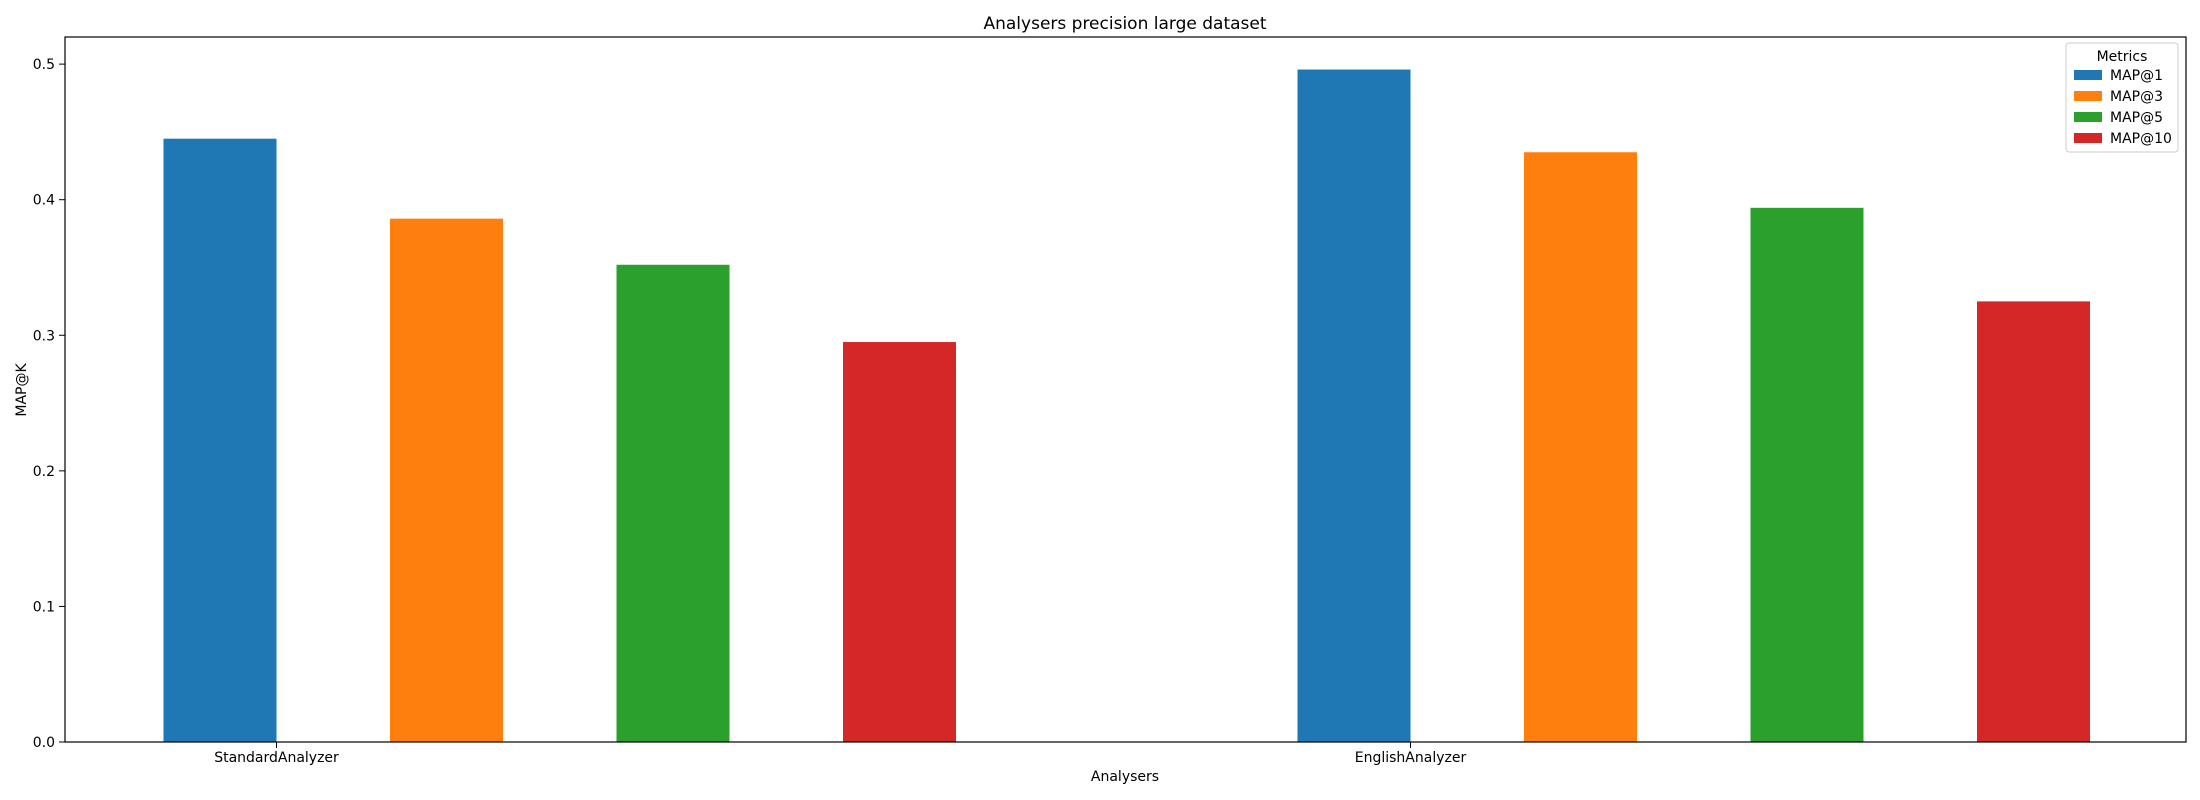 This screenshot has width=2200, height=800. I want to click on bar-map3-standardanalyzer, so click(446, 480).